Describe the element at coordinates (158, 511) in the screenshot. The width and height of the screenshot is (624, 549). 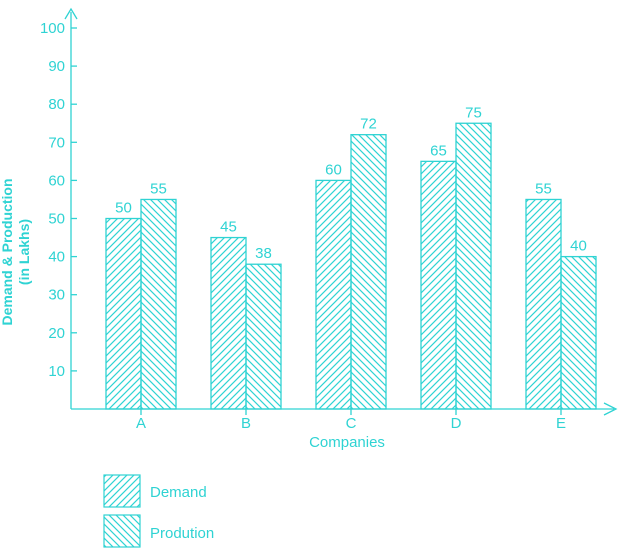
I see `legend: Demand Prodution` at that location.